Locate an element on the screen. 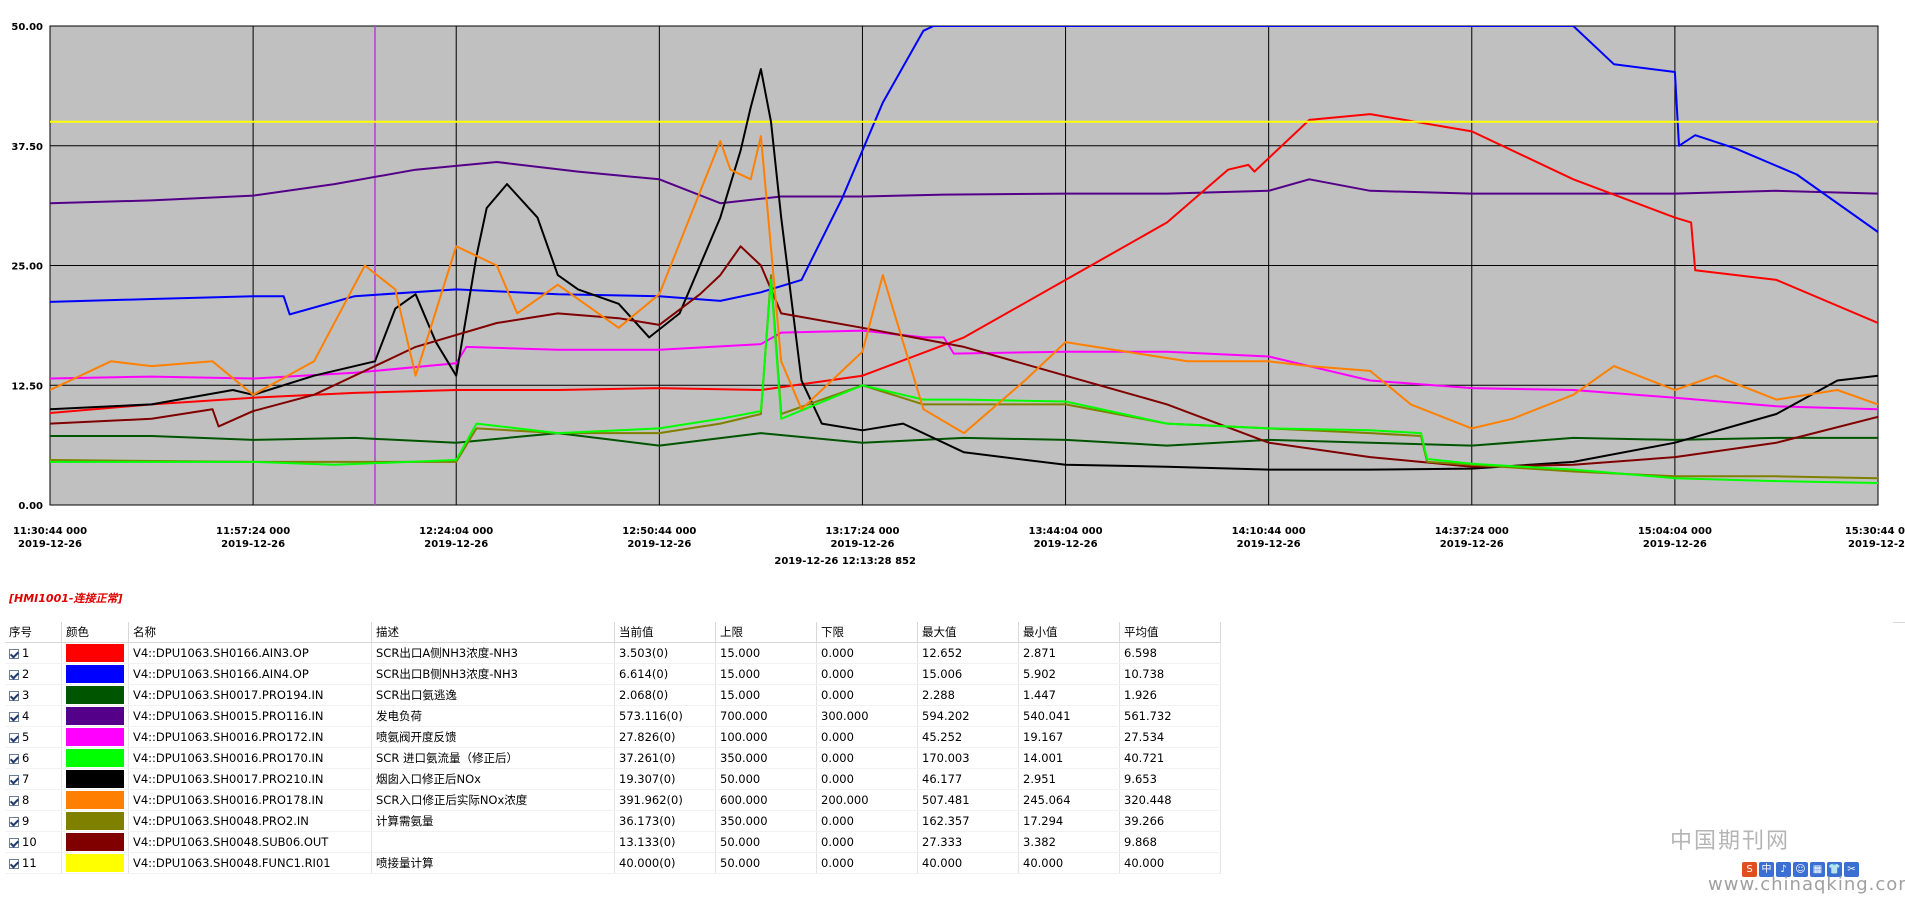  row-index-cell: 8 is located at coordinates (33, 800).